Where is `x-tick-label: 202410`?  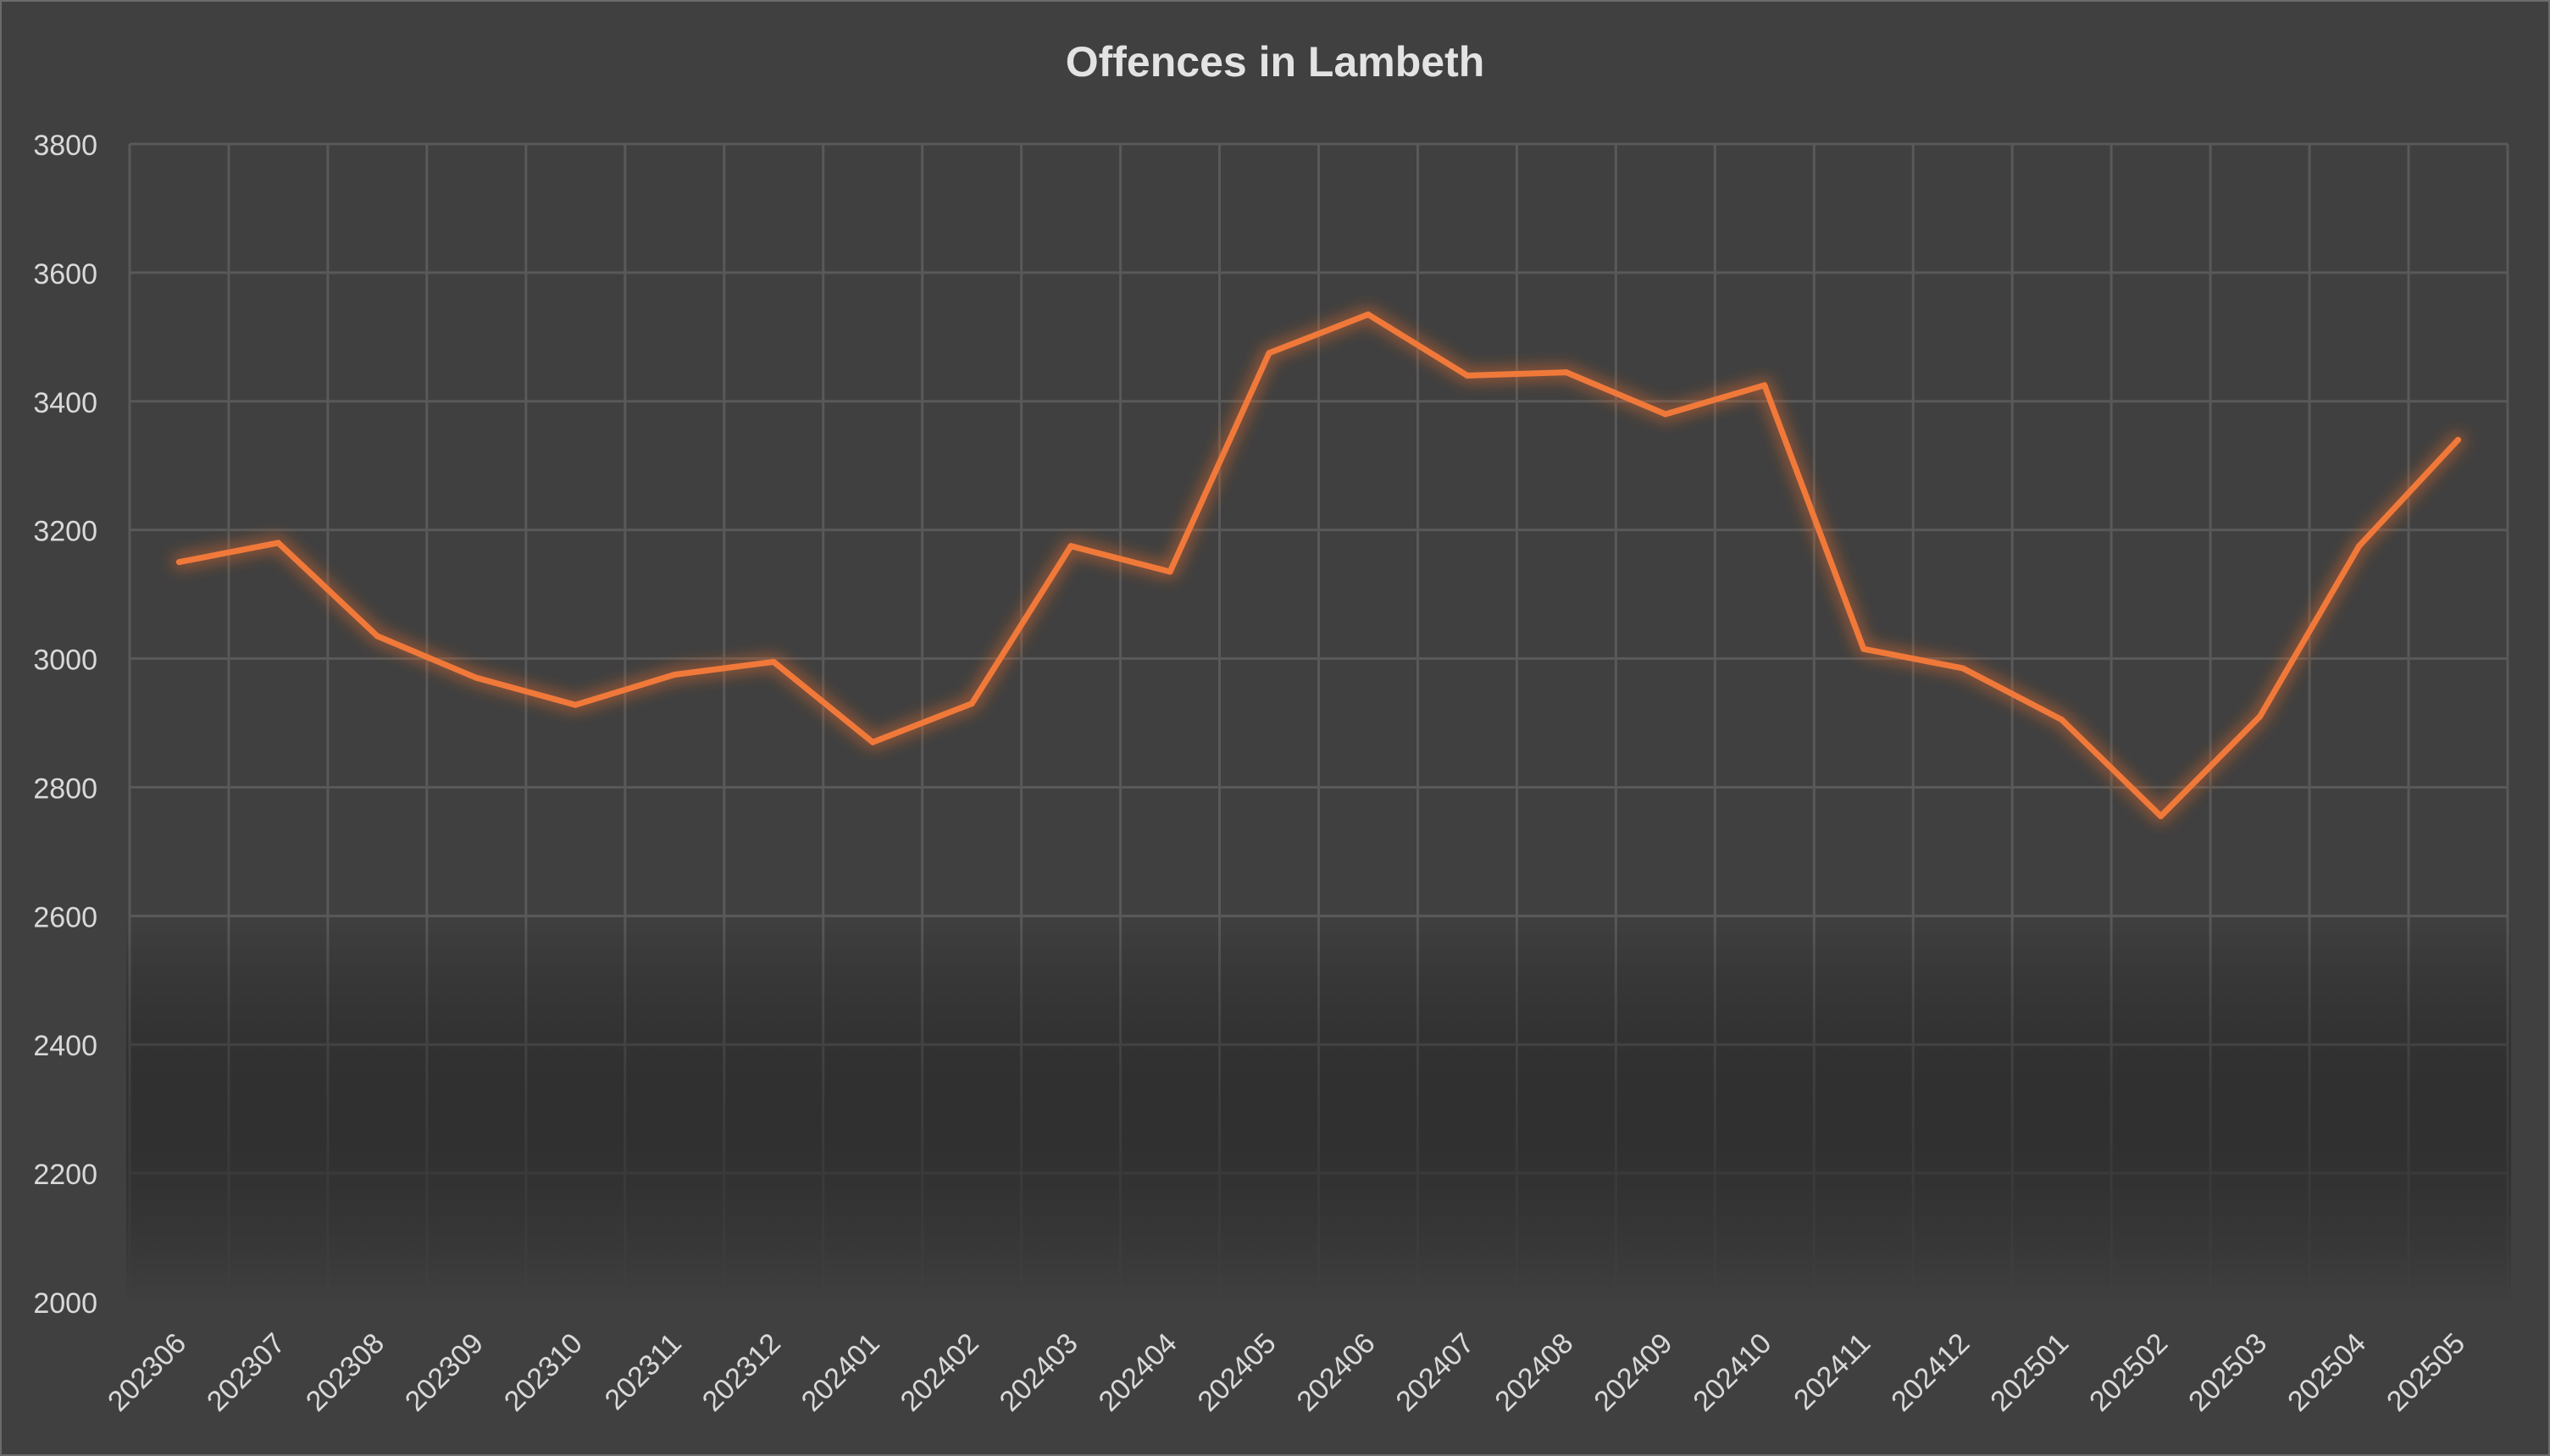
x-tick-label: 202410 is located at coordinates (1732, 1372).